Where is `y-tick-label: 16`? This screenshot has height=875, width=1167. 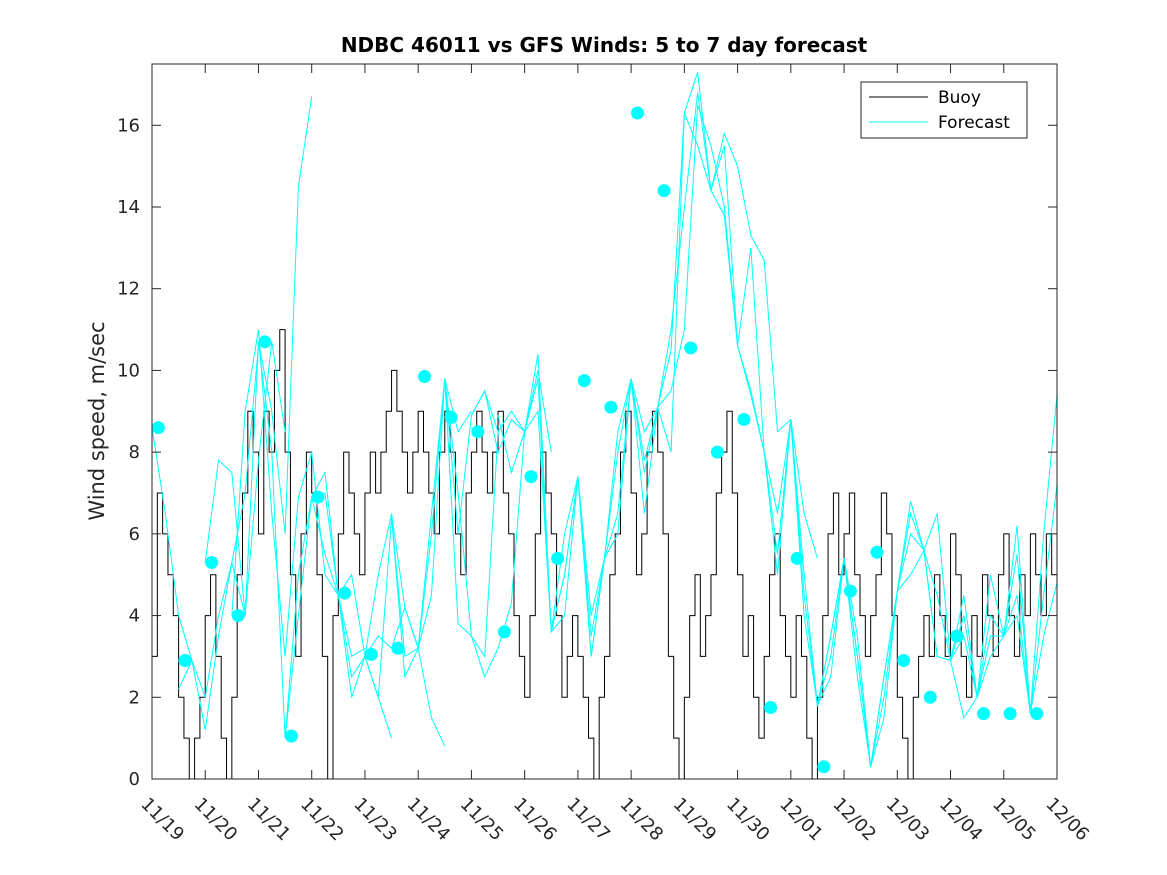 y-tick-label: 16 is located at coordinates (128, 125).